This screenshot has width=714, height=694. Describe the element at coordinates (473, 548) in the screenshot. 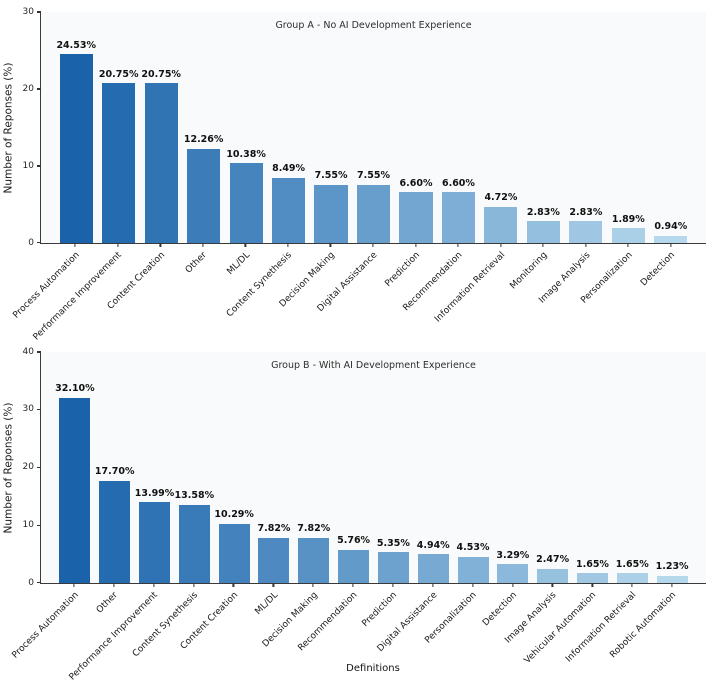

I see `bar-value-label: 4.53%` at that location.